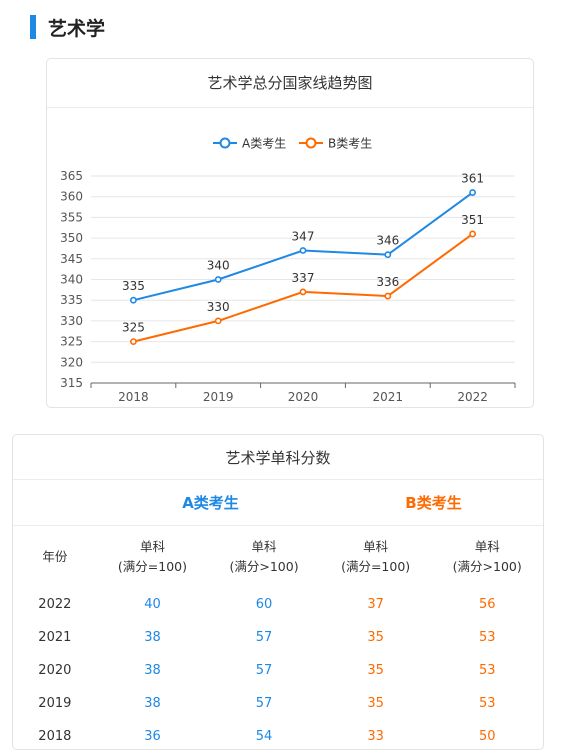 This screenshot has width=575, height=754. What do you see at coordinates (71, 259) in the screenshot?
I see `y-tick-label: 345` at bounding box center [71, 259].